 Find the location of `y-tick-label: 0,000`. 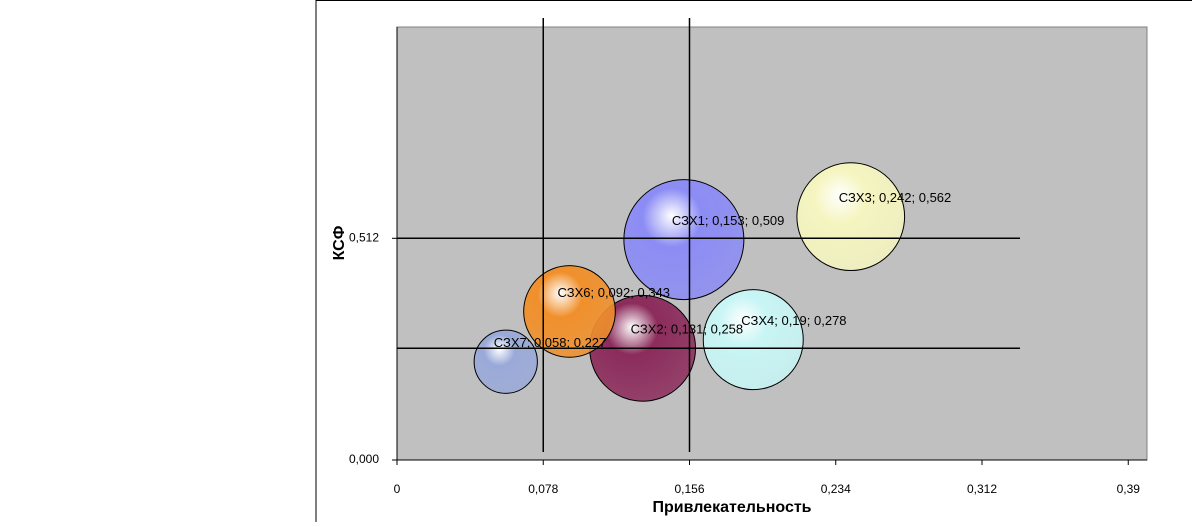

y-tick-label: 0,000 is located at coordinates (364, 459).